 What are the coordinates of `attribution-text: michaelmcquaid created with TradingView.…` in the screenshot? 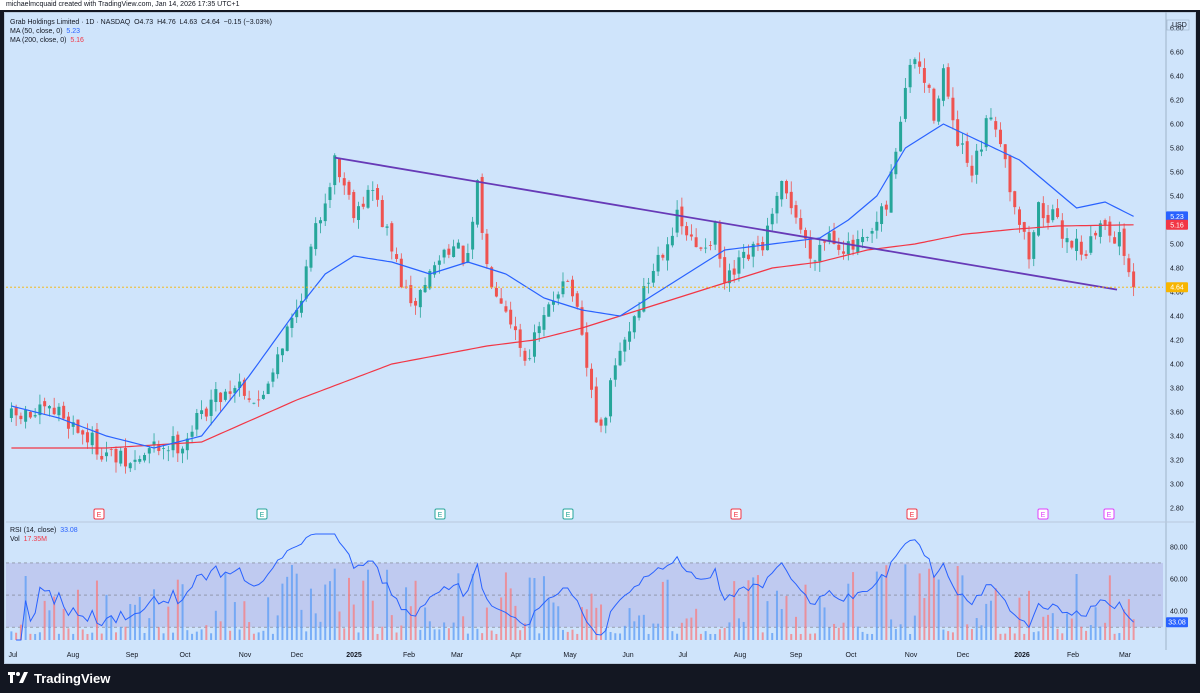 It's located at (123, 4).